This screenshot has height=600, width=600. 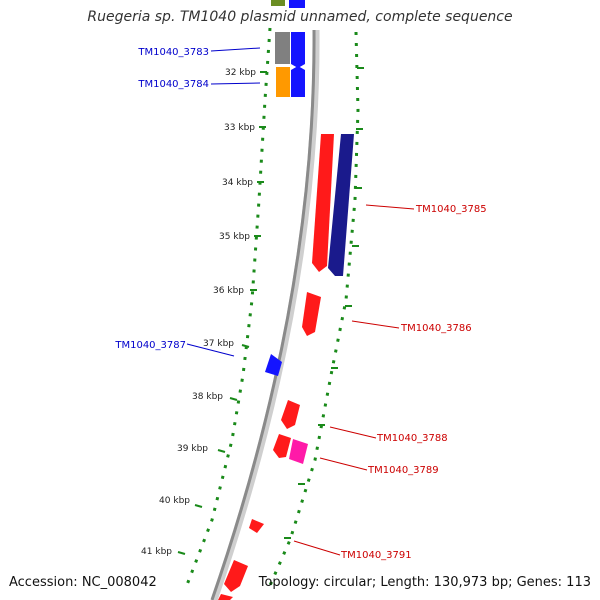 I want to click on scale-label: 37 kbp, so click(x=218, y=344).